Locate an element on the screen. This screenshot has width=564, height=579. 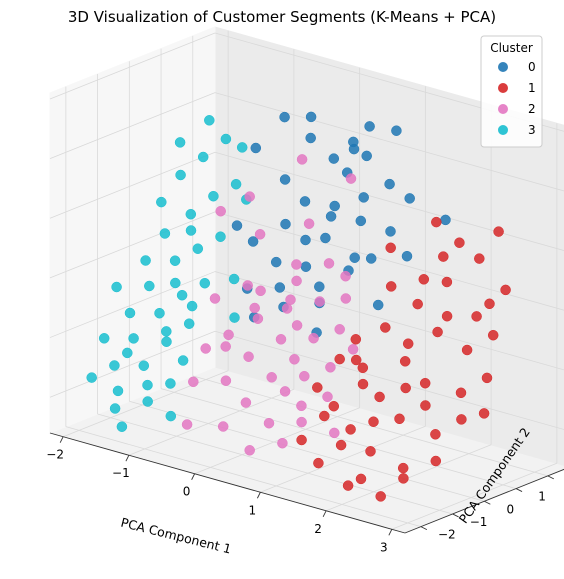
legend: Cluster 0 1 2 3 is located at coordinates (511, 91).